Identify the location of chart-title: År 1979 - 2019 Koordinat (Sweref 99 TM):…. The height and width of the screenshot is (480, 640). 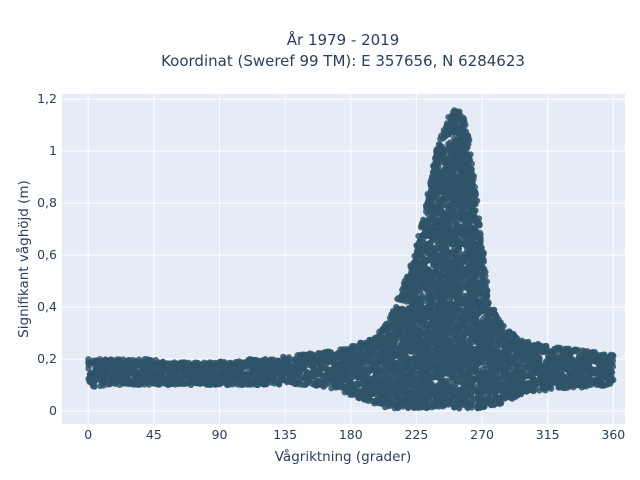
(343, 50).